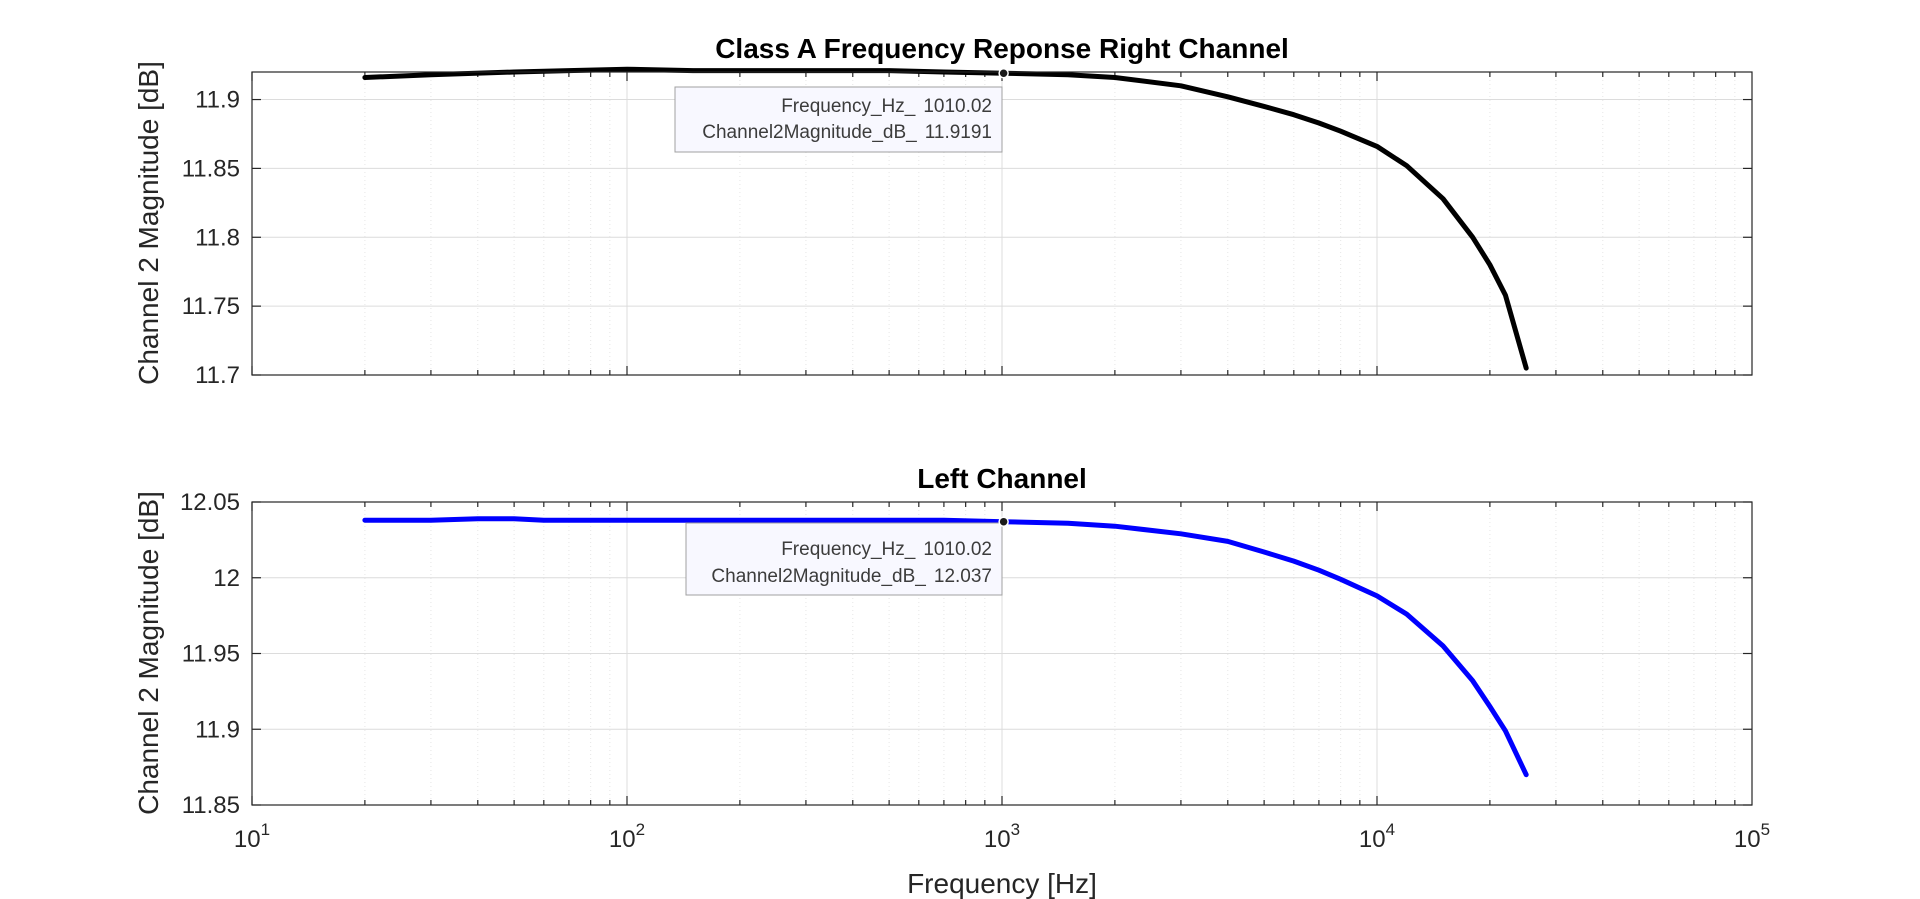 The width and height of the screenshot is (1920, 899). Describe the element at coordinates (226, 578) in the screenshot. I see `y-tick-label: 12` at that location.